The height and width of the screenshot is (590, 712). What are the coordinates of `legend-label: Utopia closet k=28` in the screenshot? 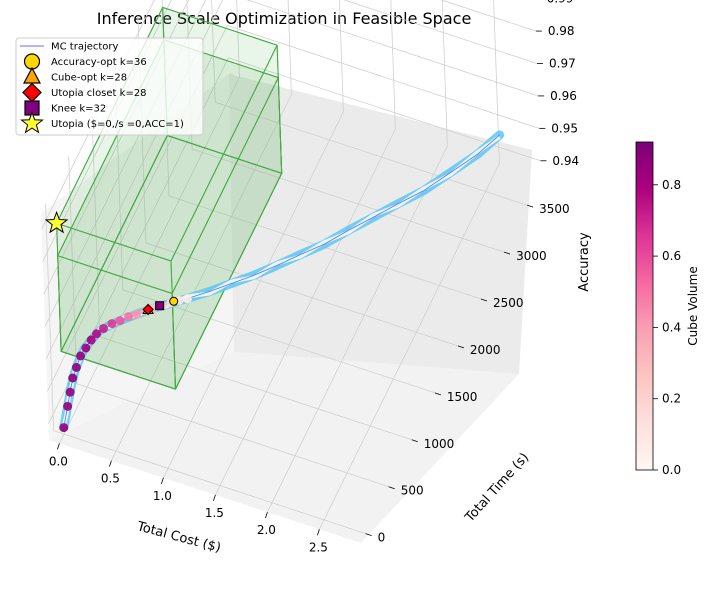 It's located at (99, 93).